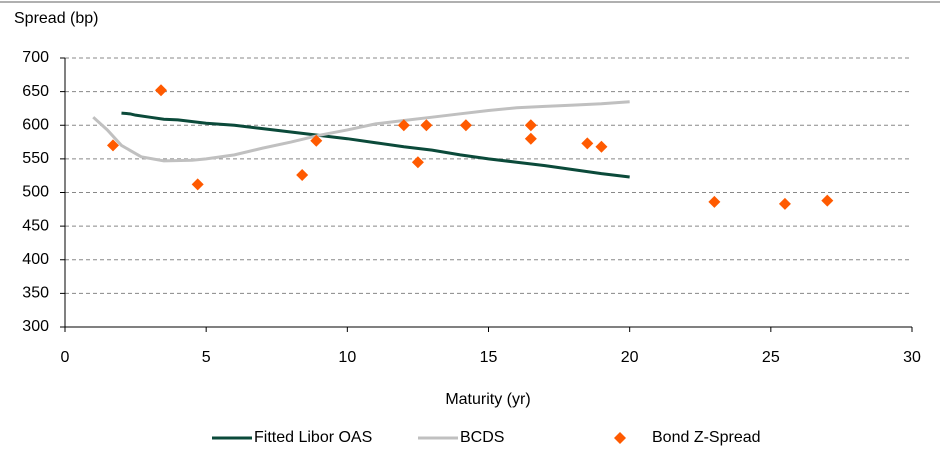  I want to click on legend-marker, so click(620, 438).